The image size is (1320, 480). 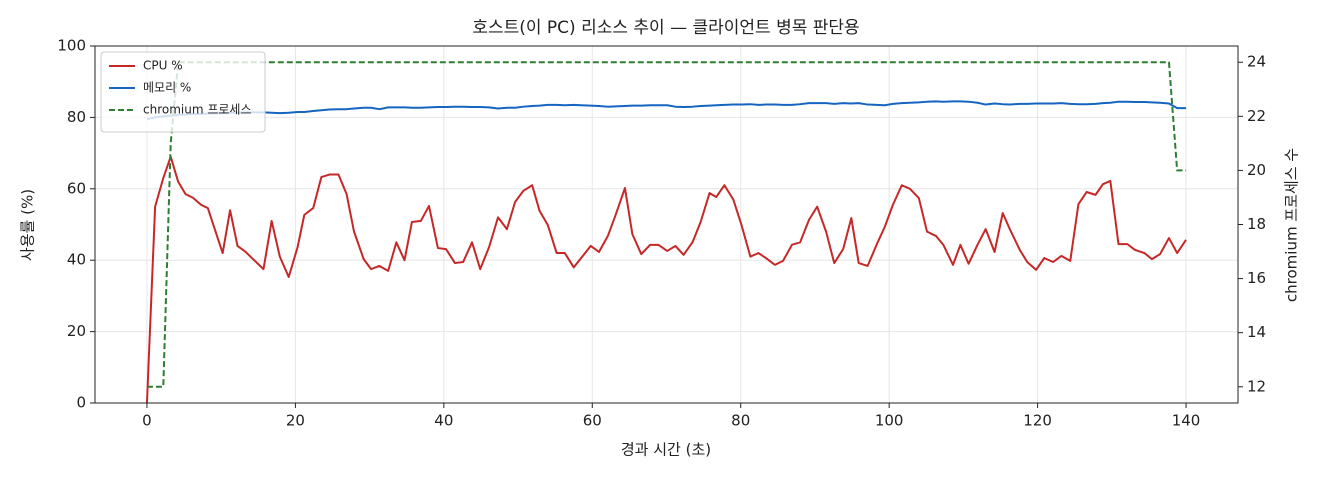 I want to click on y2-tick-label: 22, so click(x=1256, y=116).